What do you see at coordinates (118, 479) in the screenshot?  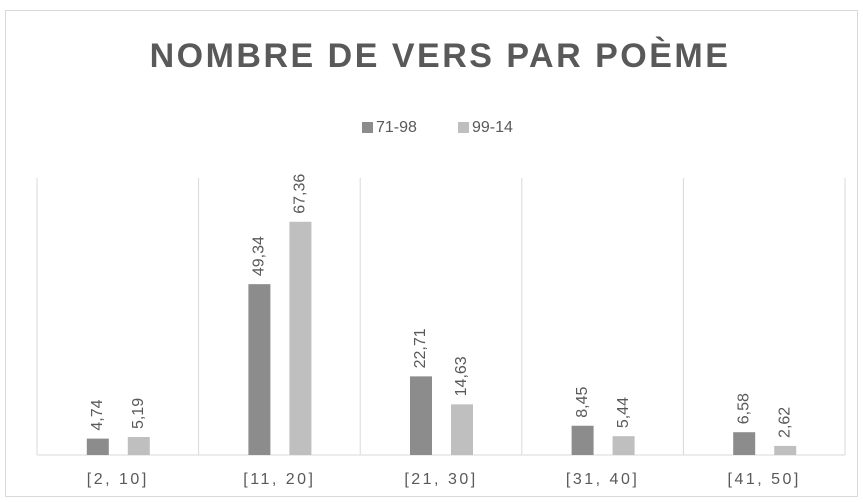 I see `x-tick-label: [2, 10]` at bounding box center [118, 479].